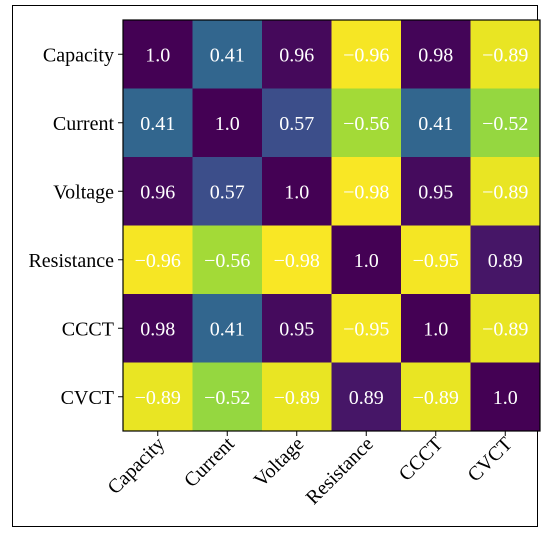 The image size is (550, 536). I want to click on y-tick-label: CVCT, so click(87, 398).